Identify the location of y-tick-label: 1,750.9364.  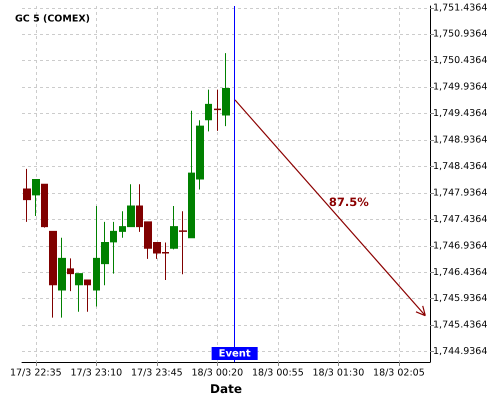
(460, 34).